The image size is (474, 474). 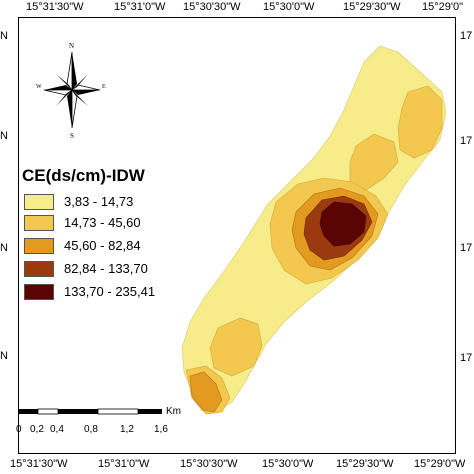 I want to click on scale-tick-label: 1,2, so click(x=127, y=429).